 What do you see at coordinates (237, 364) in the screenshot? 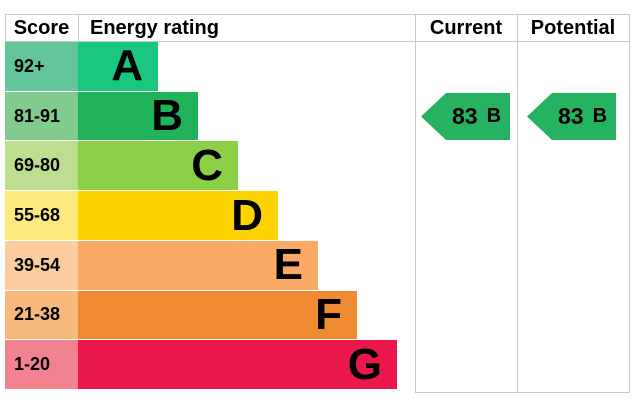
I see `rating-bar: G` at bounding box center [237, 364].